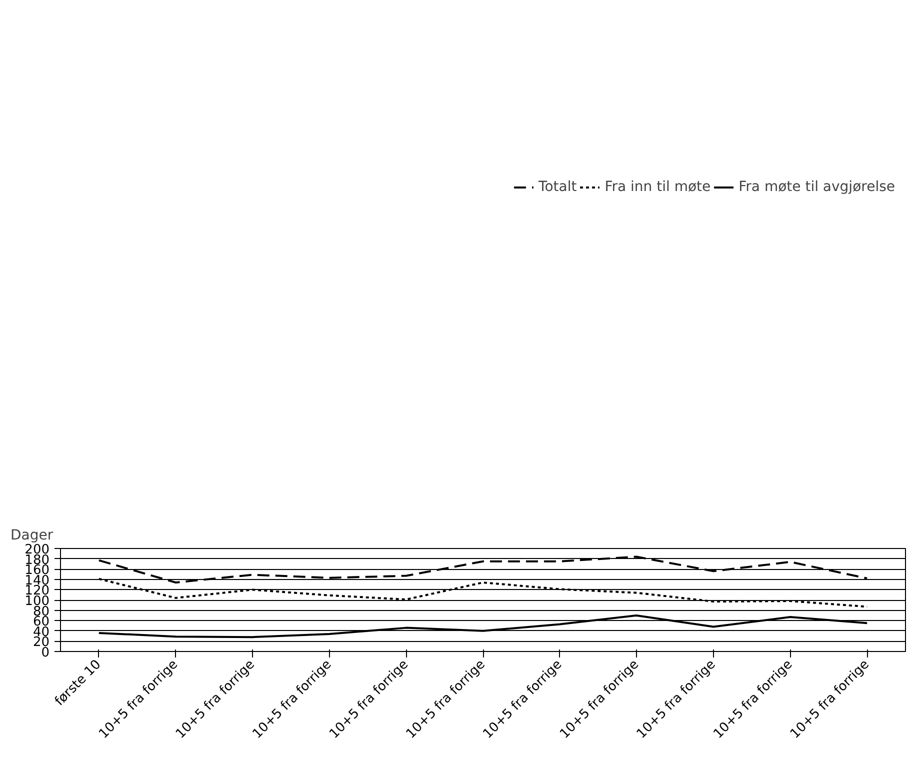 The height and width of the screenshot is (759, 922). I want to click on legend-label: Totalt, so click(557, 186).